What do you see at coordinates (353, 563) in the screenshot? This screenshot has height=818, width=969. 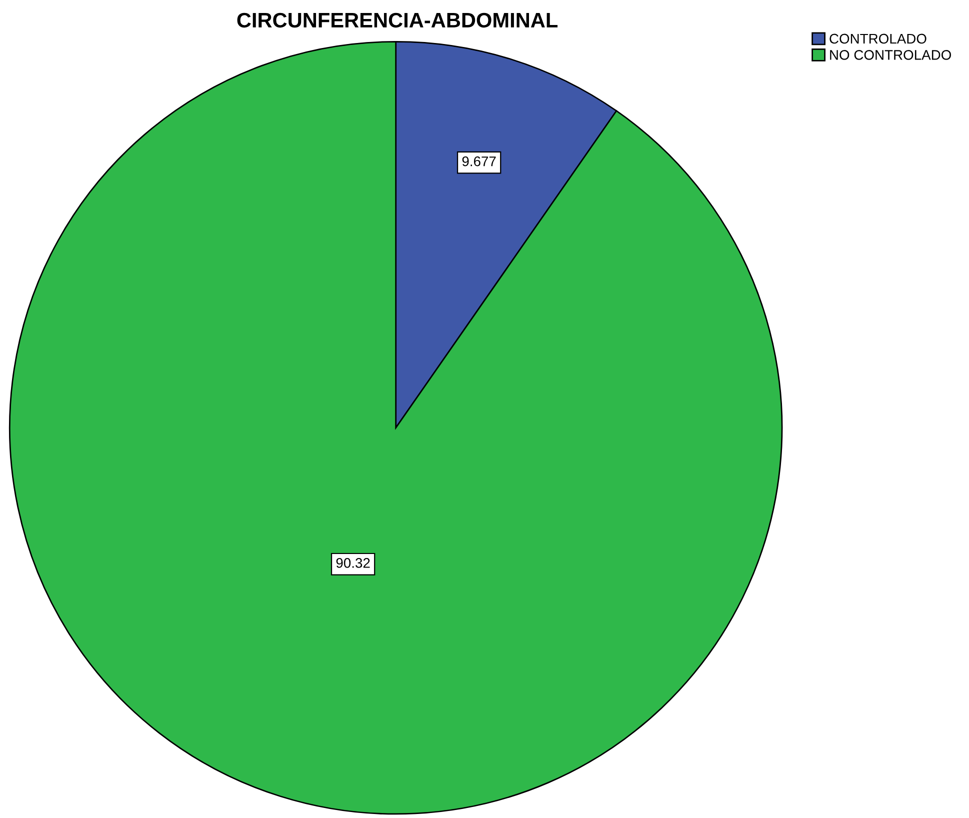 I see `data-label: 90.32` at bounding box center [353, 563].